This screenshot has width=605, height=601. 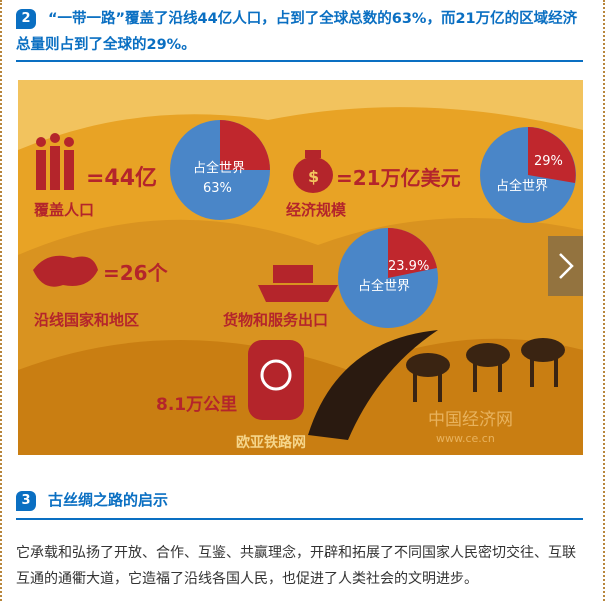 What do you see at coordinates (217, 188) in the screenshot?
I see `population-pie-value: 63%` at bounding box center [217, 188].